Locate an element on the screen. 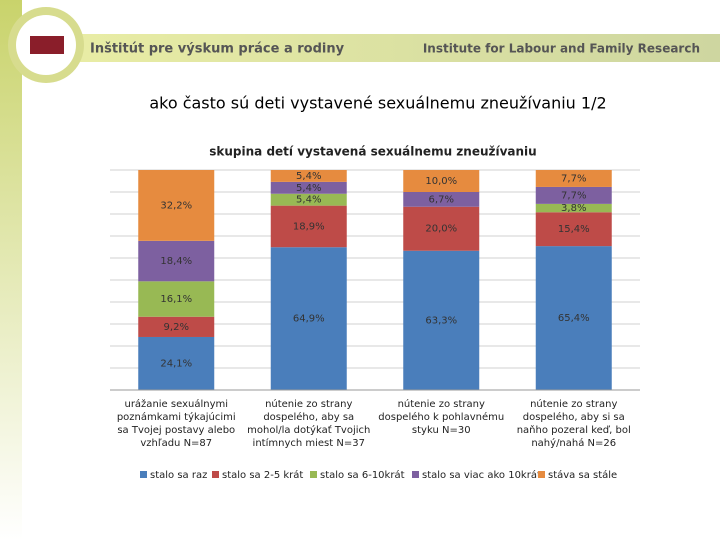 This screenshot has width=720, height=540. legend-label: stalo sa raz is located at coordinates (178, 475).